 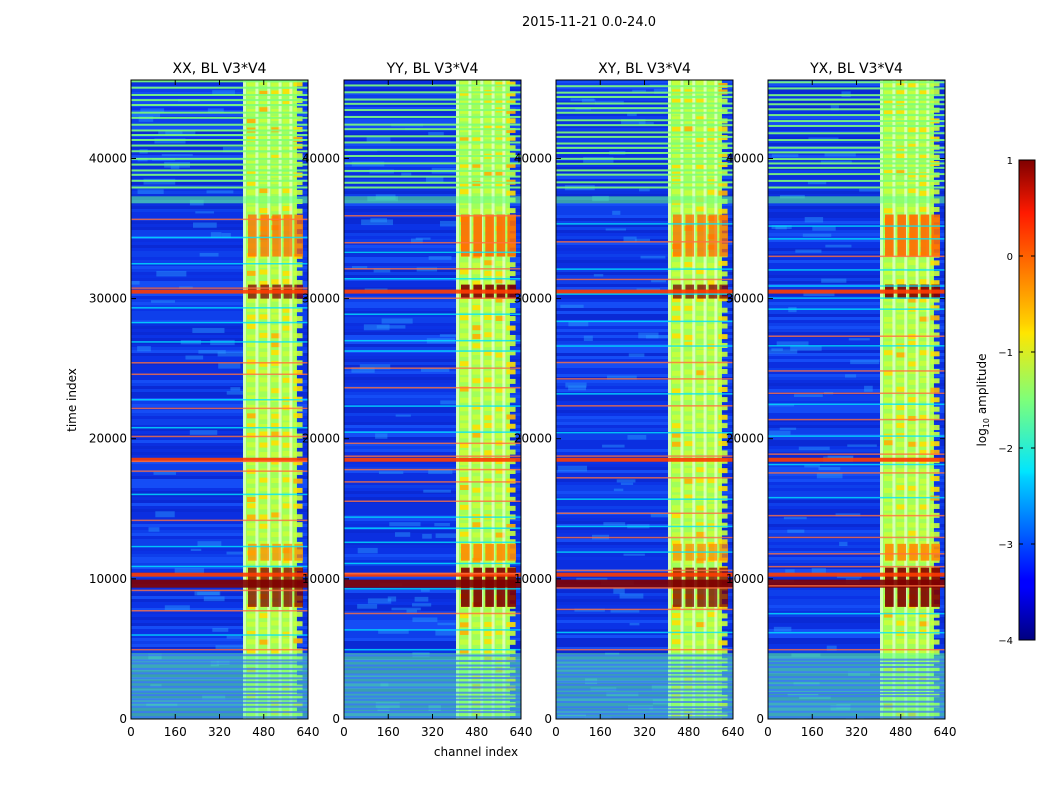 I want to click on colorbar-gradient, so click(x=1027, y=400).